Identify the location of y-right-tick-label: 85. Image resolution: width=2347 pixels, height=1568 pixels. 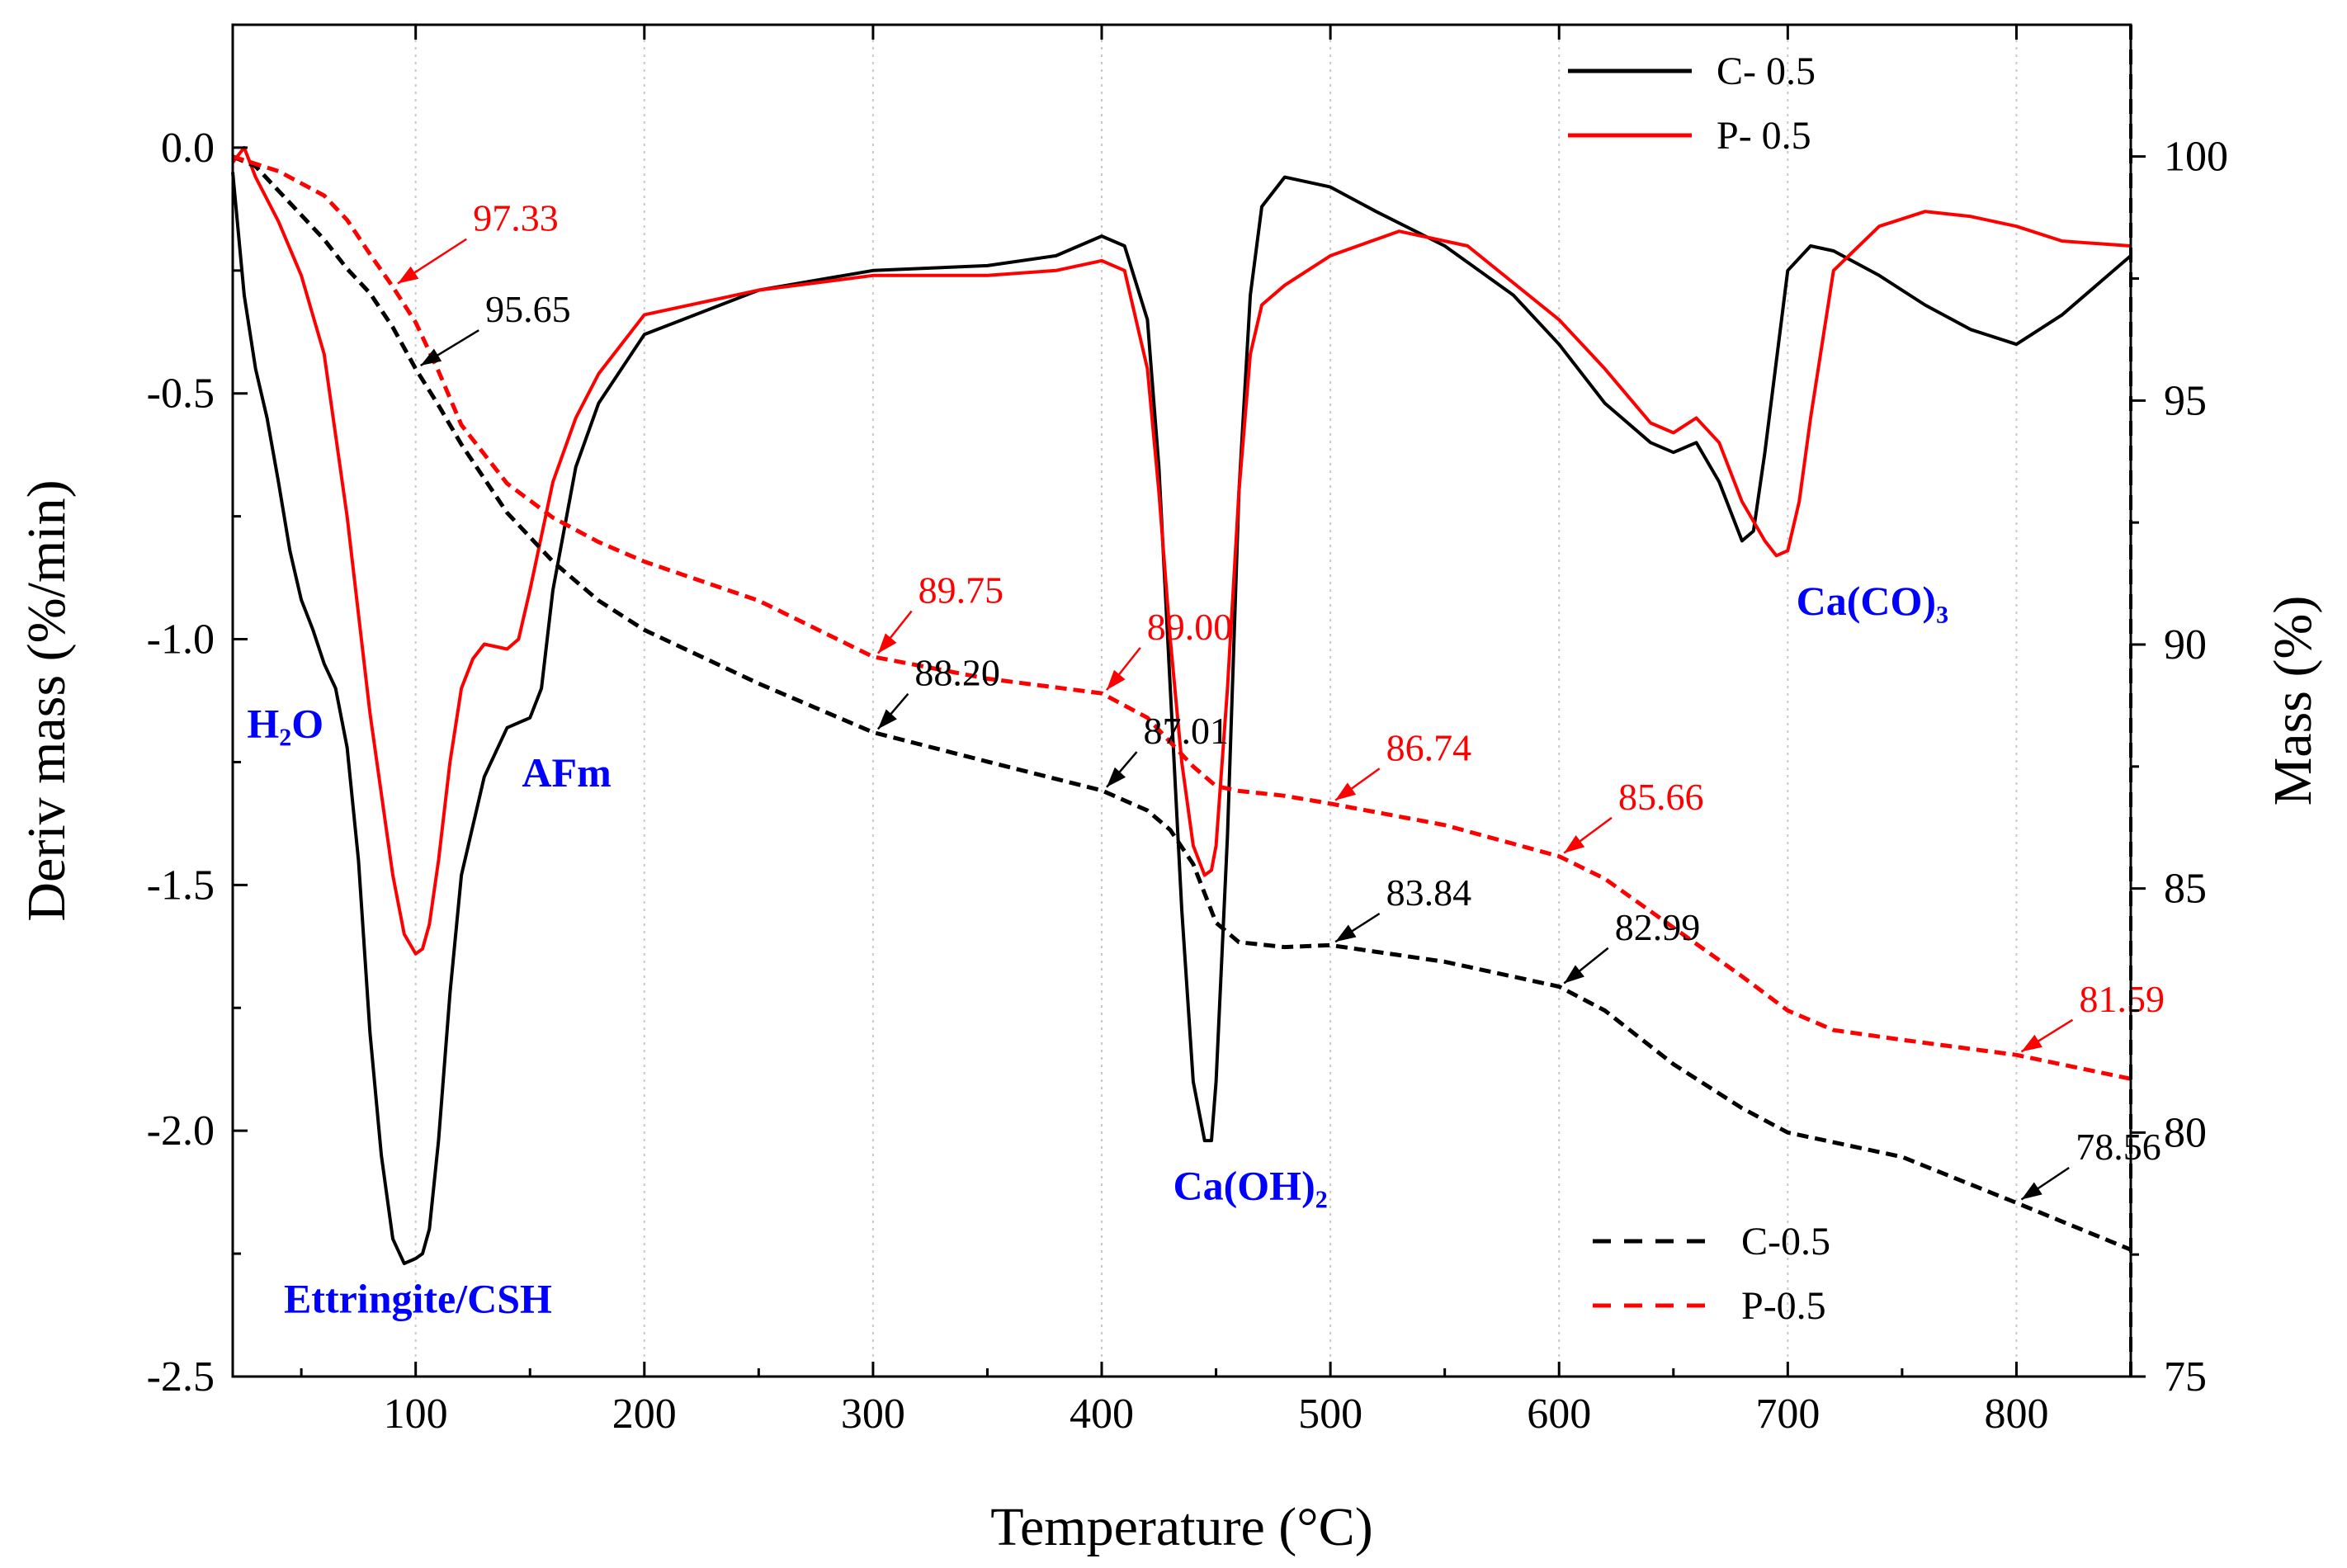
(2186, 889).